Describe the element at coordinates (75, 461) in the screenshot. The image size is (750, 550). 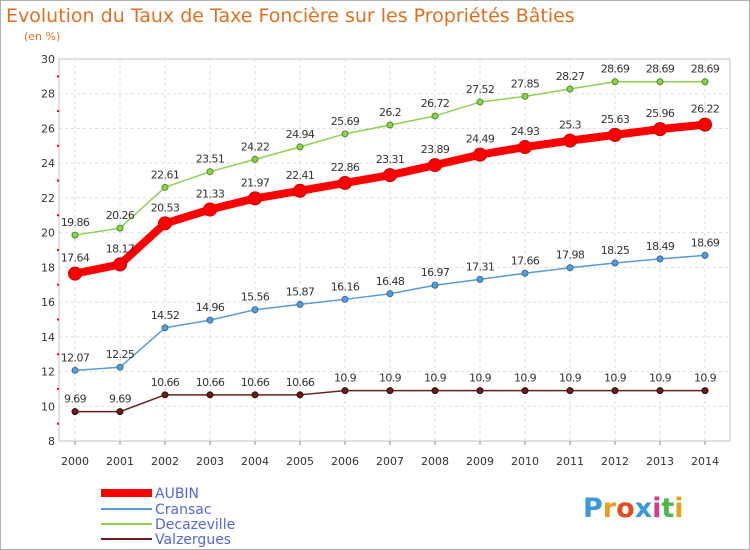
I see `x-tick-label: 2000` at that location.